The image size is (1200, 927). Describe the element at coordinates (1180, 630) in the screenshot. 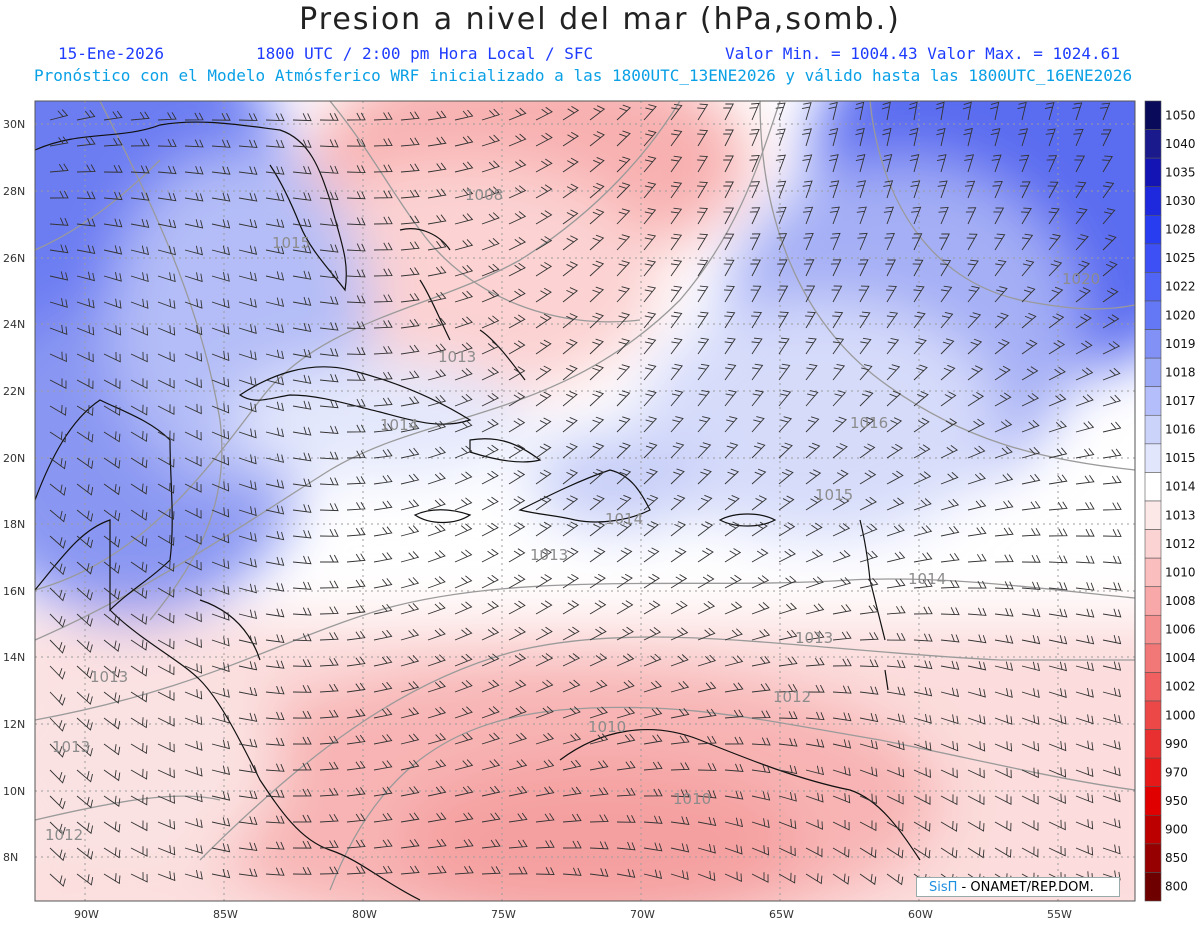

I see `legend-label: 1006` at that location.